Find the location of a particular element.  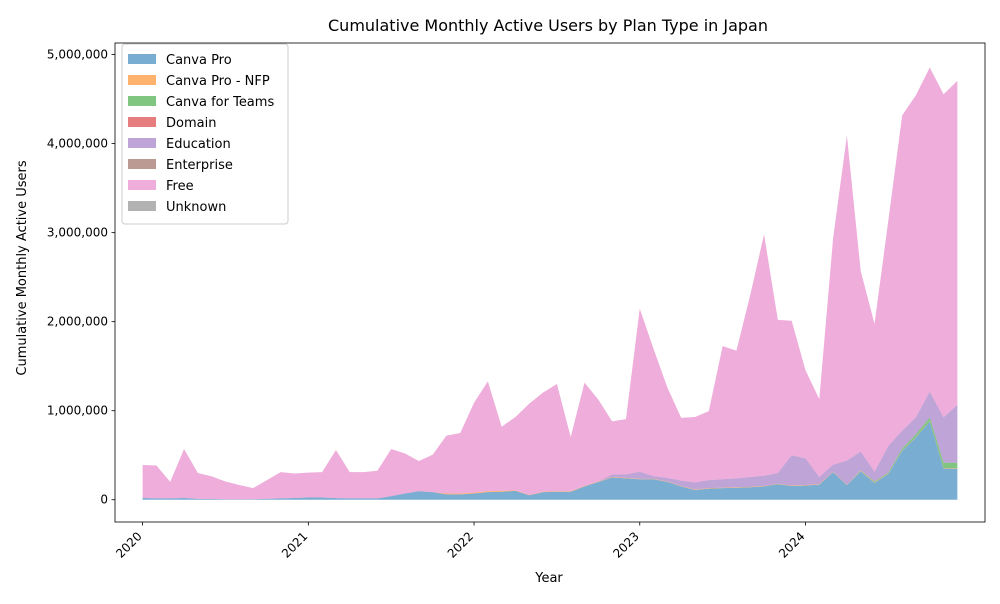

legend-label: Canva for Teams is located at coordinates (220, 102).